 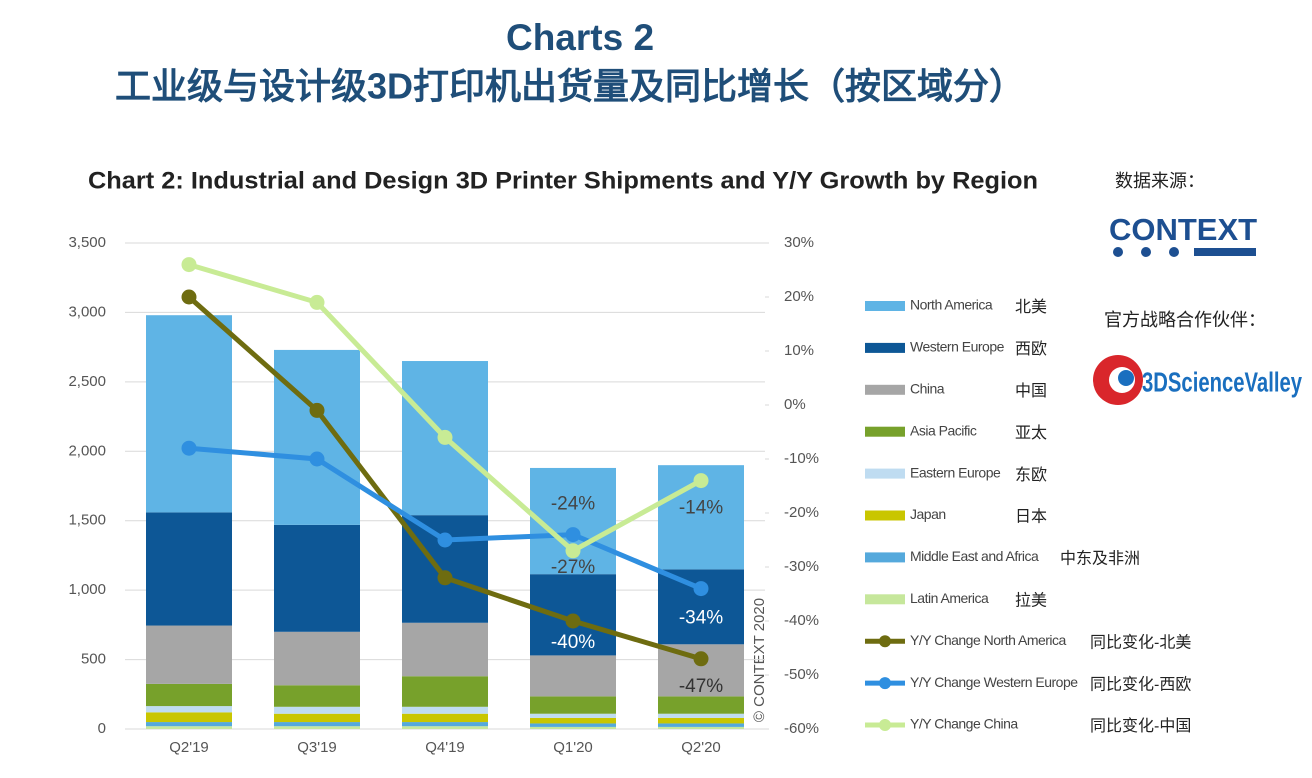 What do you see at coordinates (964, 724) in the screenshot?
I see `legend-label: Y/Y Change China` at bounding box center [964, 724].